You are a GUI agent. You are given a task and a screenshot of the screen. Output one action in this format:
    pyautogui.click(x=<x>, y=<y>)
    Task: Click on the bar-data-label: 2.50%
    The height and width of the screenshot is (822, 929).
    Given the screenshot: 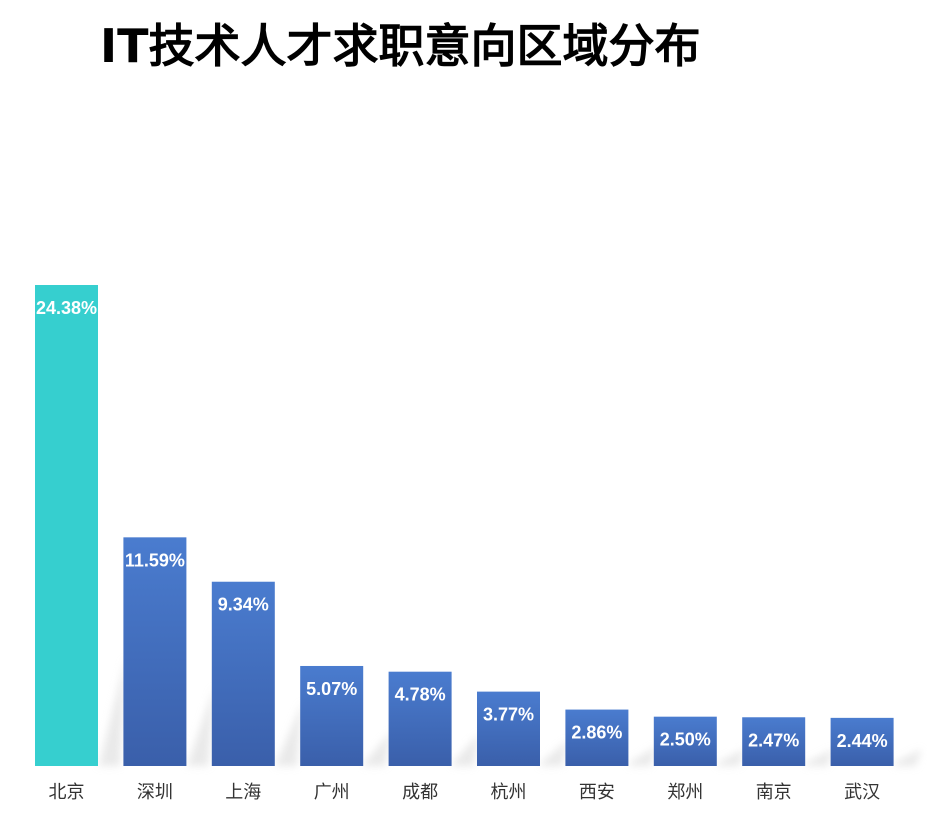 What is the action you would take?
    pyautogui.click(x=685, y=740)
    